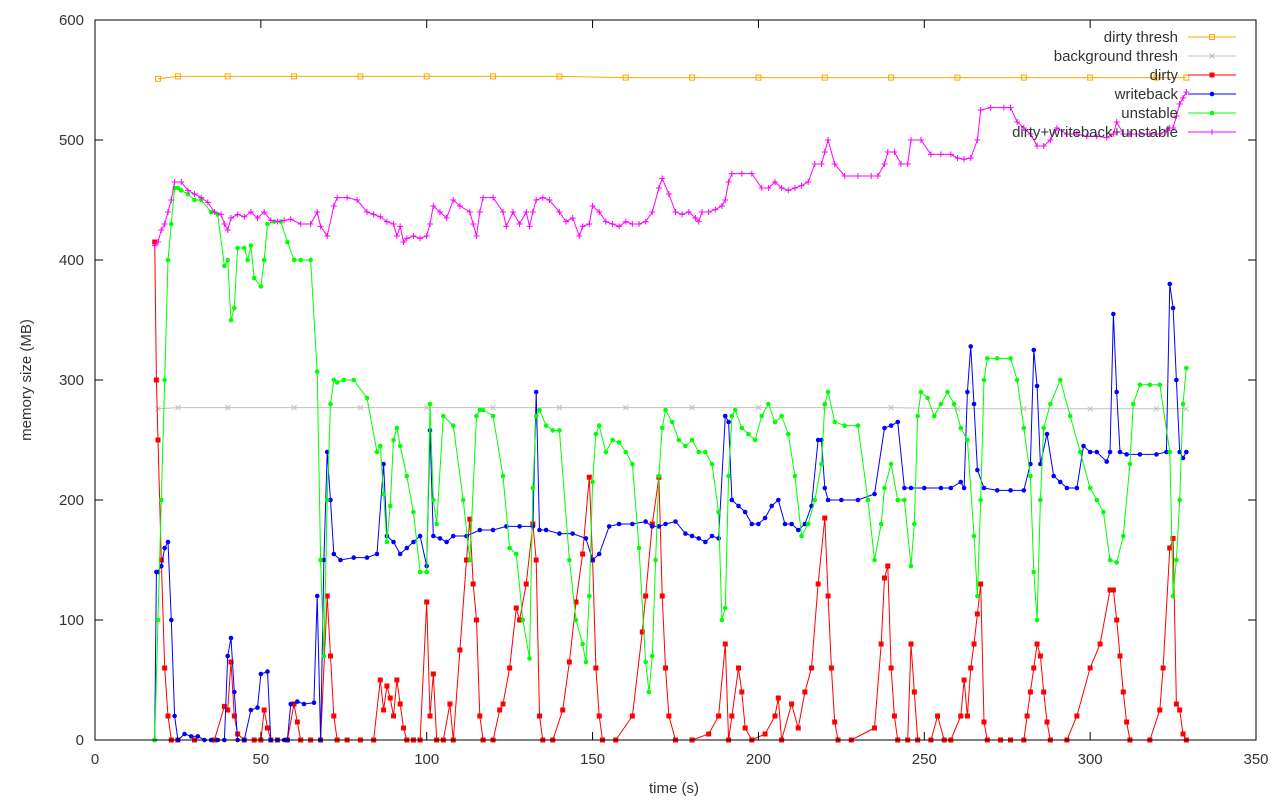  I want to click on legend-item-unstable: unstable, so click(1178, 113).